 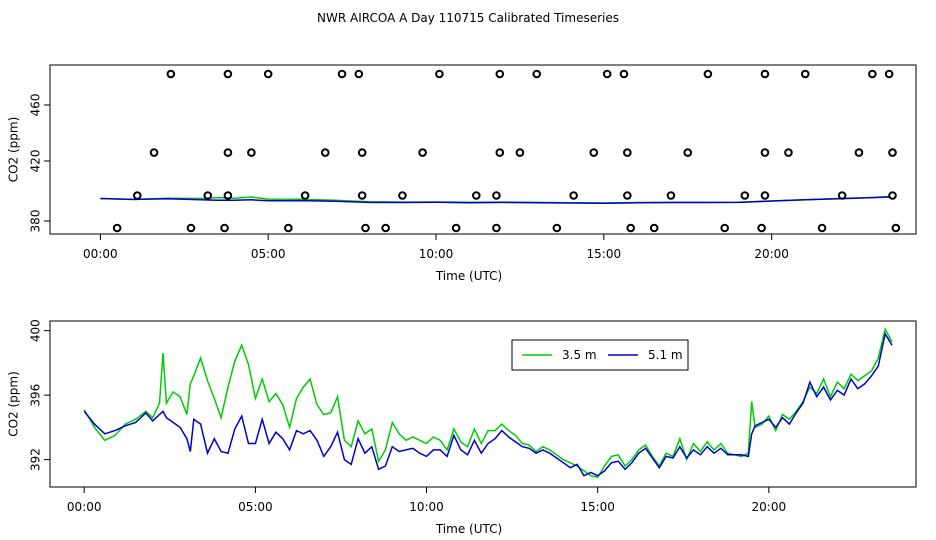 What do you see at coordinates (665, 355) in the screenshot?
I see `legend-label: 5.1 m` at bounding box center [665, 355].